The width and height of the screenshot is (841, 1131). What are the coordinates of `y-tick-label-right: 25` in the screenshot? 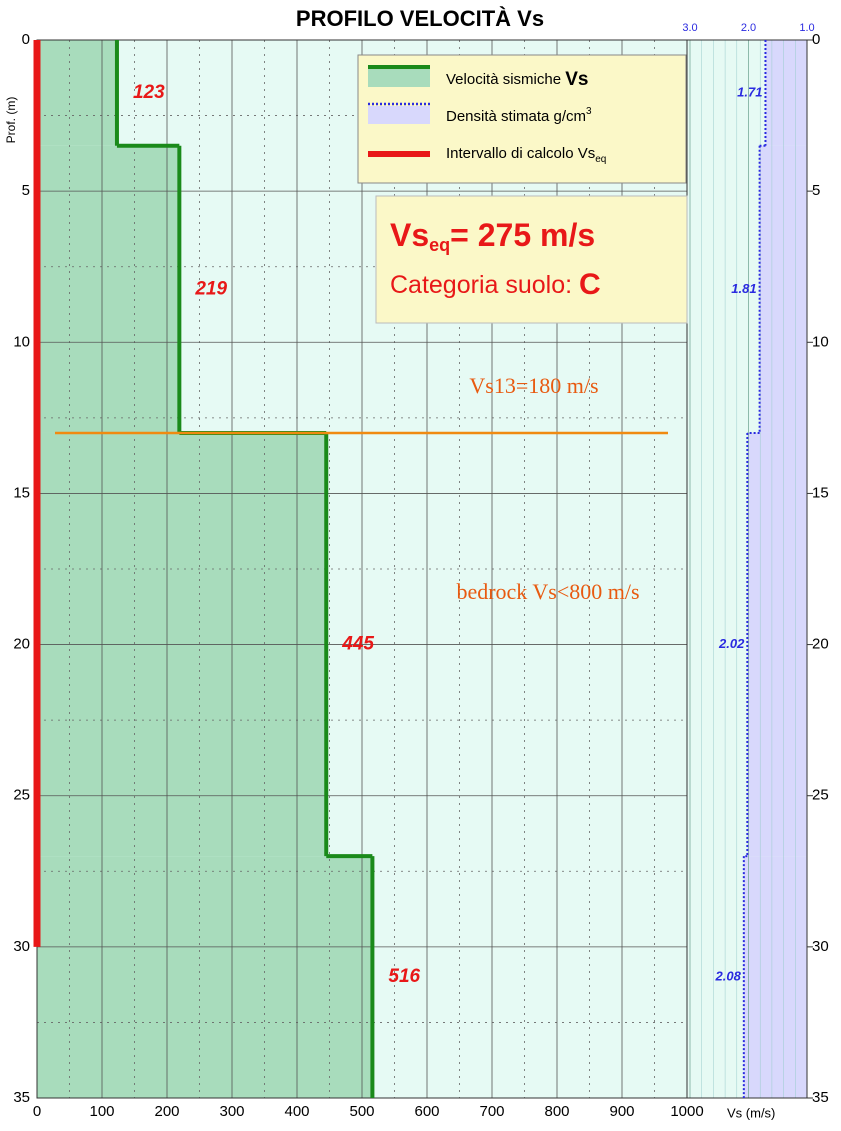 It's located at (820, 795).